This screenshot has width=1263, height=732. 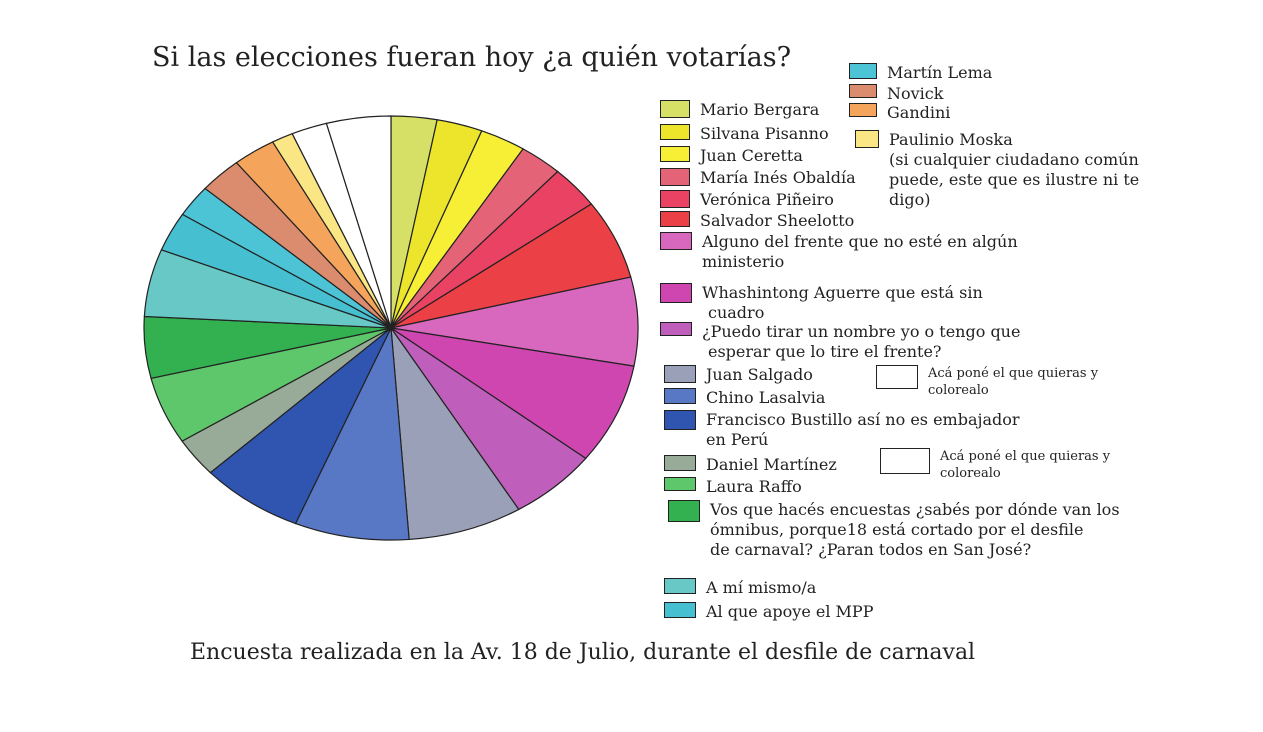 What do you see at coordinates (825, 351) in the screenshot?
I see `legend-label-line: esperar que lo tire el frente?` at bounding box center [825, 351].